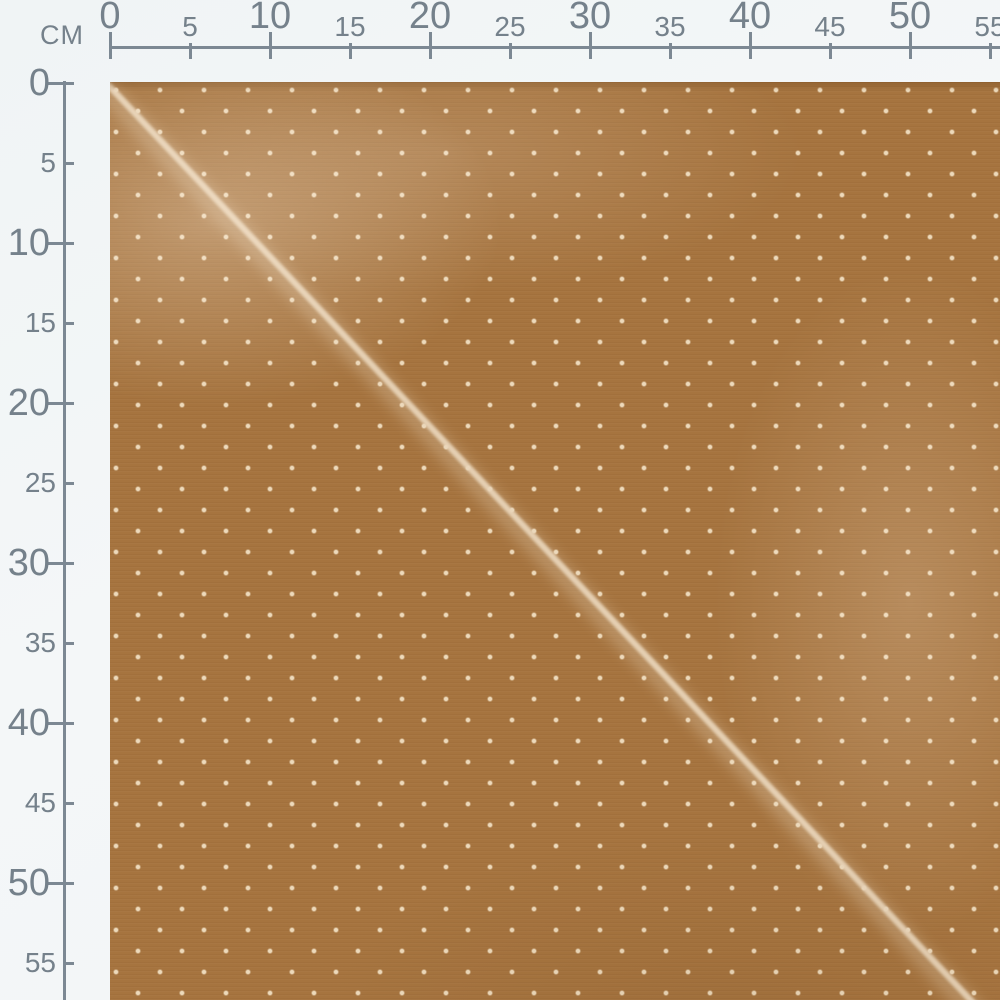  I want to click on left-ruler-label-30: 30, so click(28, 563).